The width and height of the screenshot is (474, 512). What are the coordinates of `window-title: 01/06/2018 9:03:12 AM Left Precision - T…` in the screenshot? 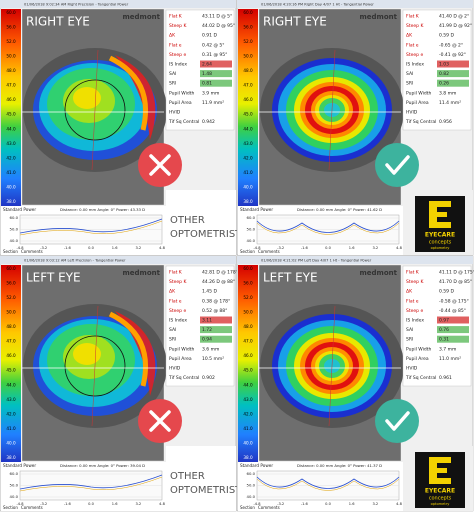 It's located at (75, 261).